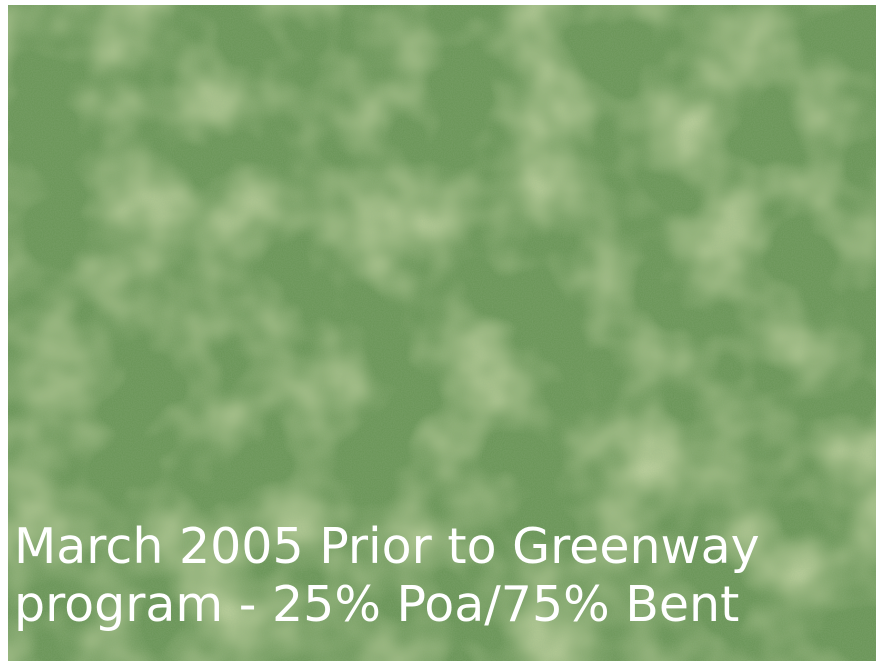 This screenshot has width=876, height=661. What do you see at coordinates (387, 546) in the screenshot?
I see `caption-line-1: March 2005 Prior to Greenway` at bounding box center [387, 546].